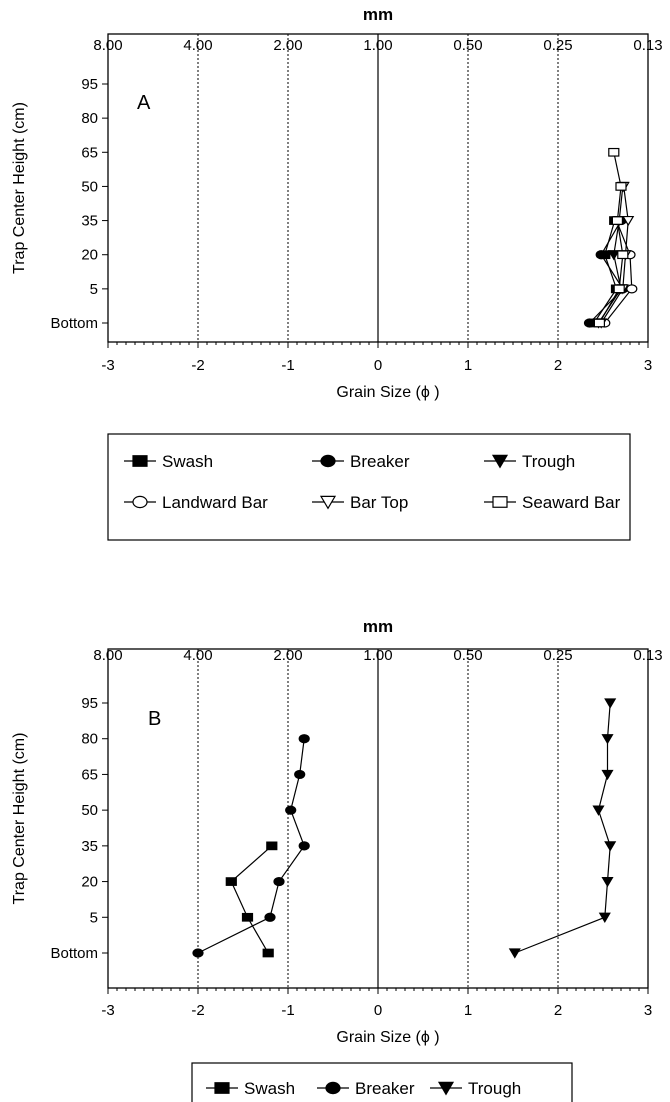 The image size is (670, 1102). I want to click on series-seaward-bar, so click(611, 237).